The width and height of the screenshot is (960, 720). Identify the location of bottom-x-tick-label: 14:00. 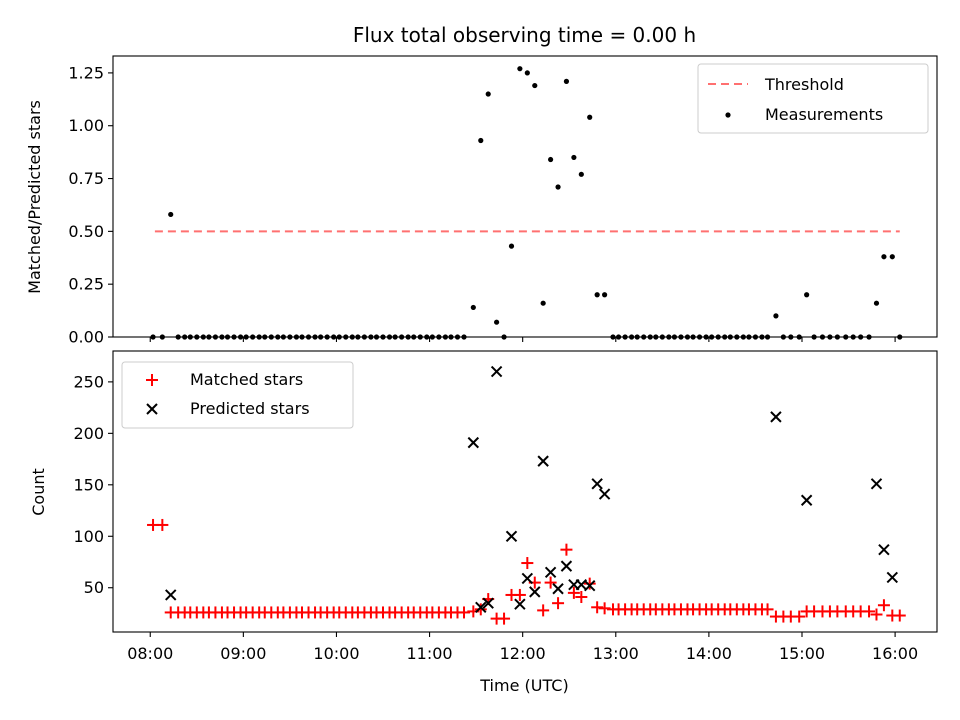
(709, 653).